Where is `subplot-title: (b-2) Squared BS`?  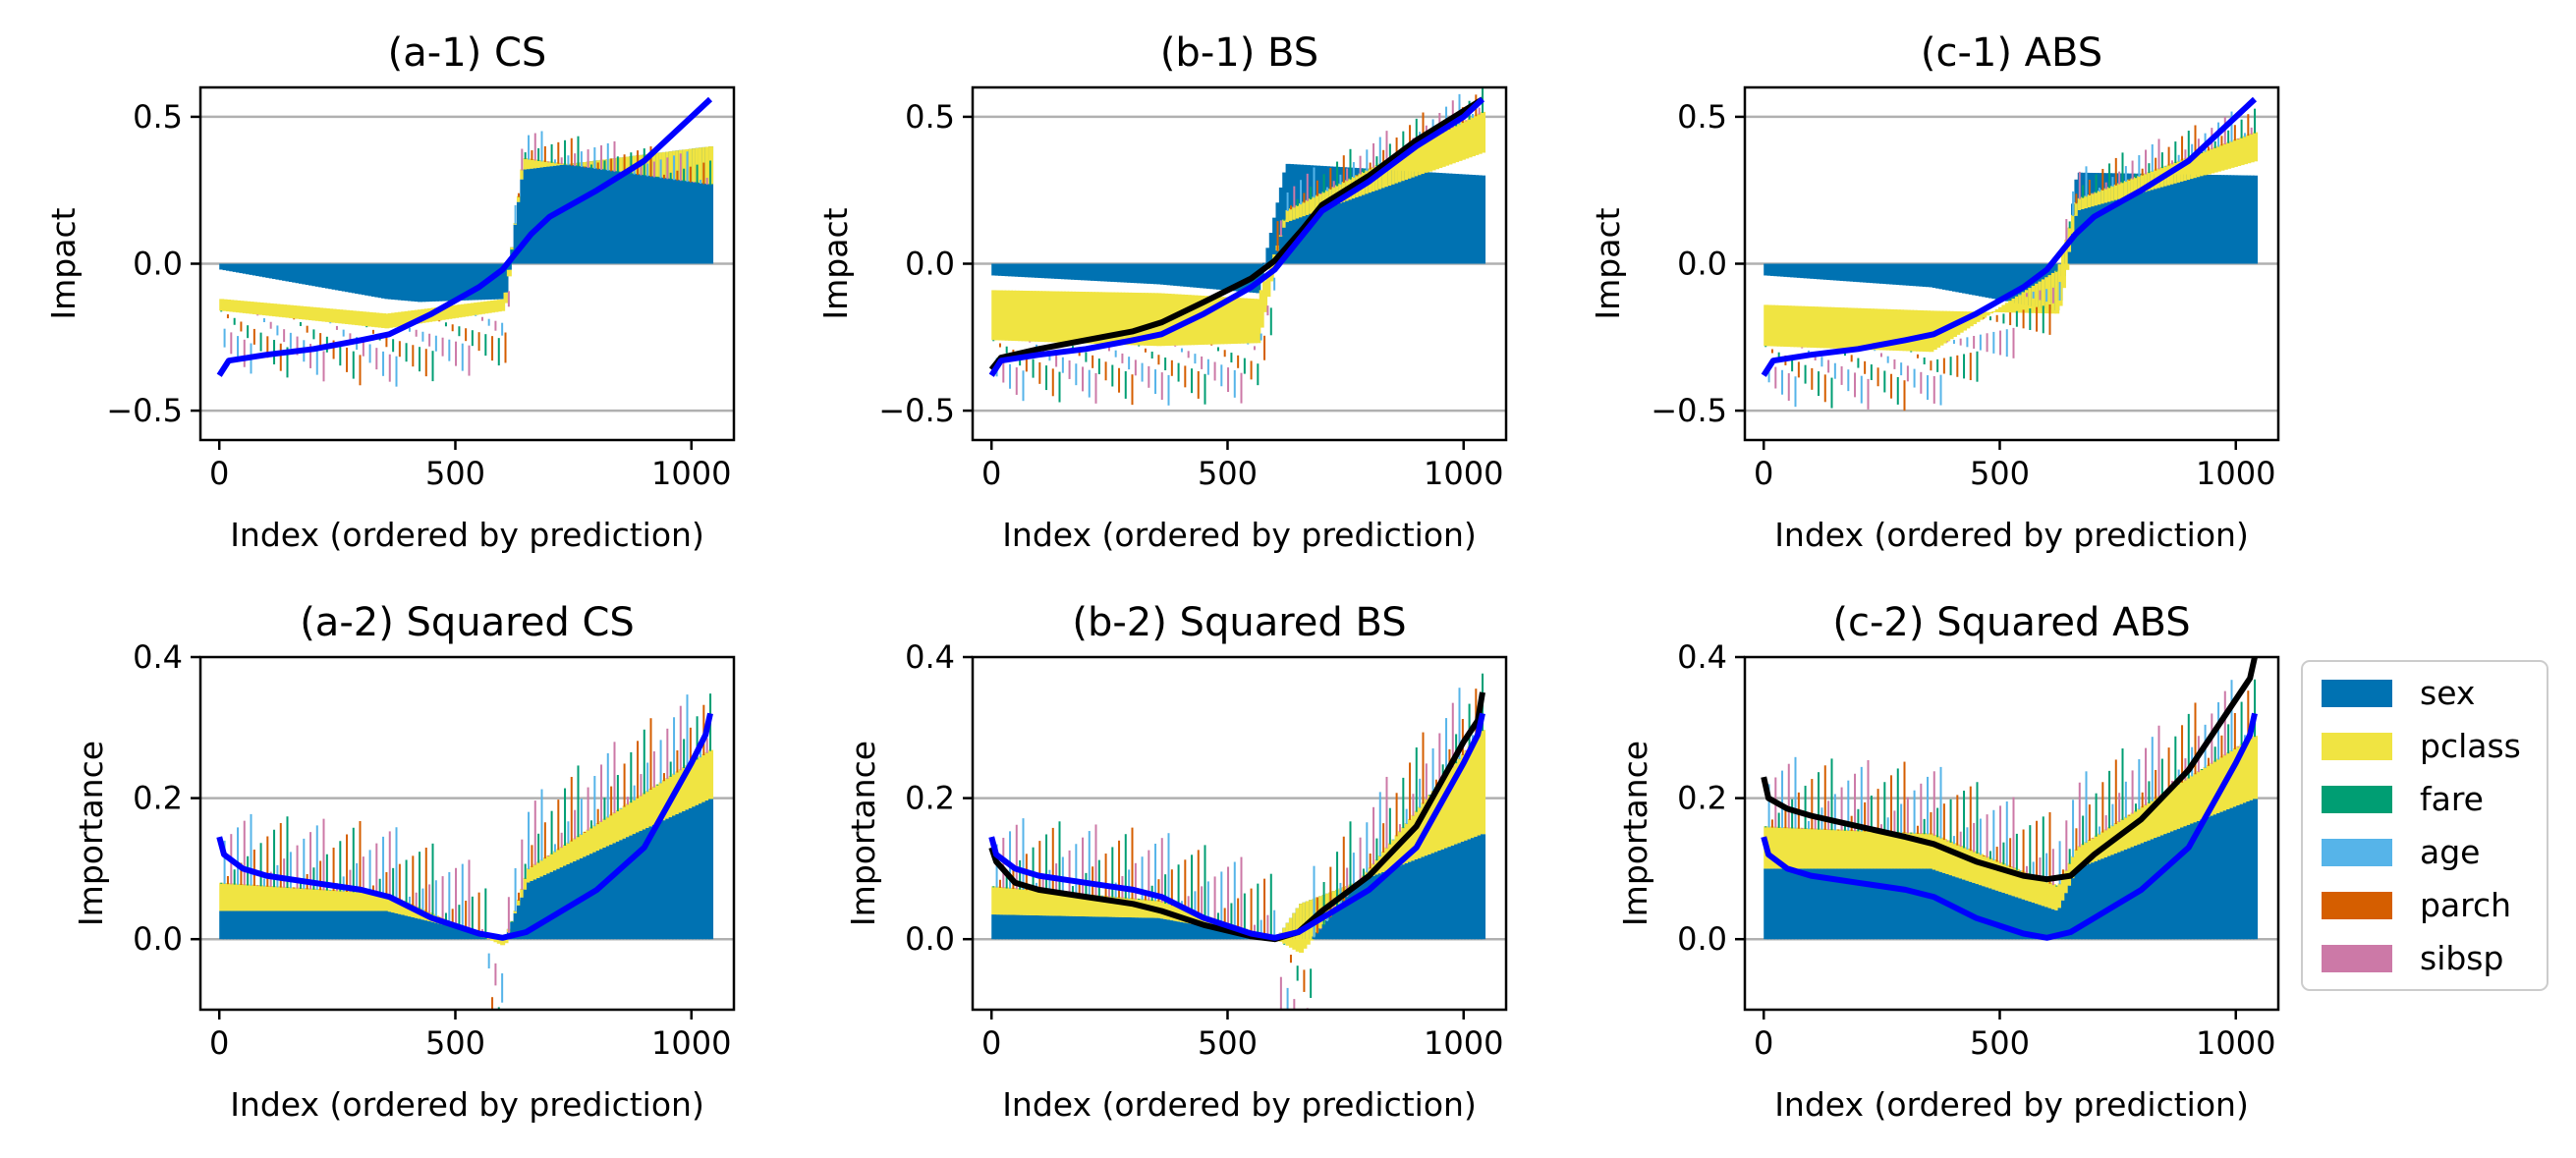 subplot-title: (b-2) Squared BS is located at coordinates (1239, 623).